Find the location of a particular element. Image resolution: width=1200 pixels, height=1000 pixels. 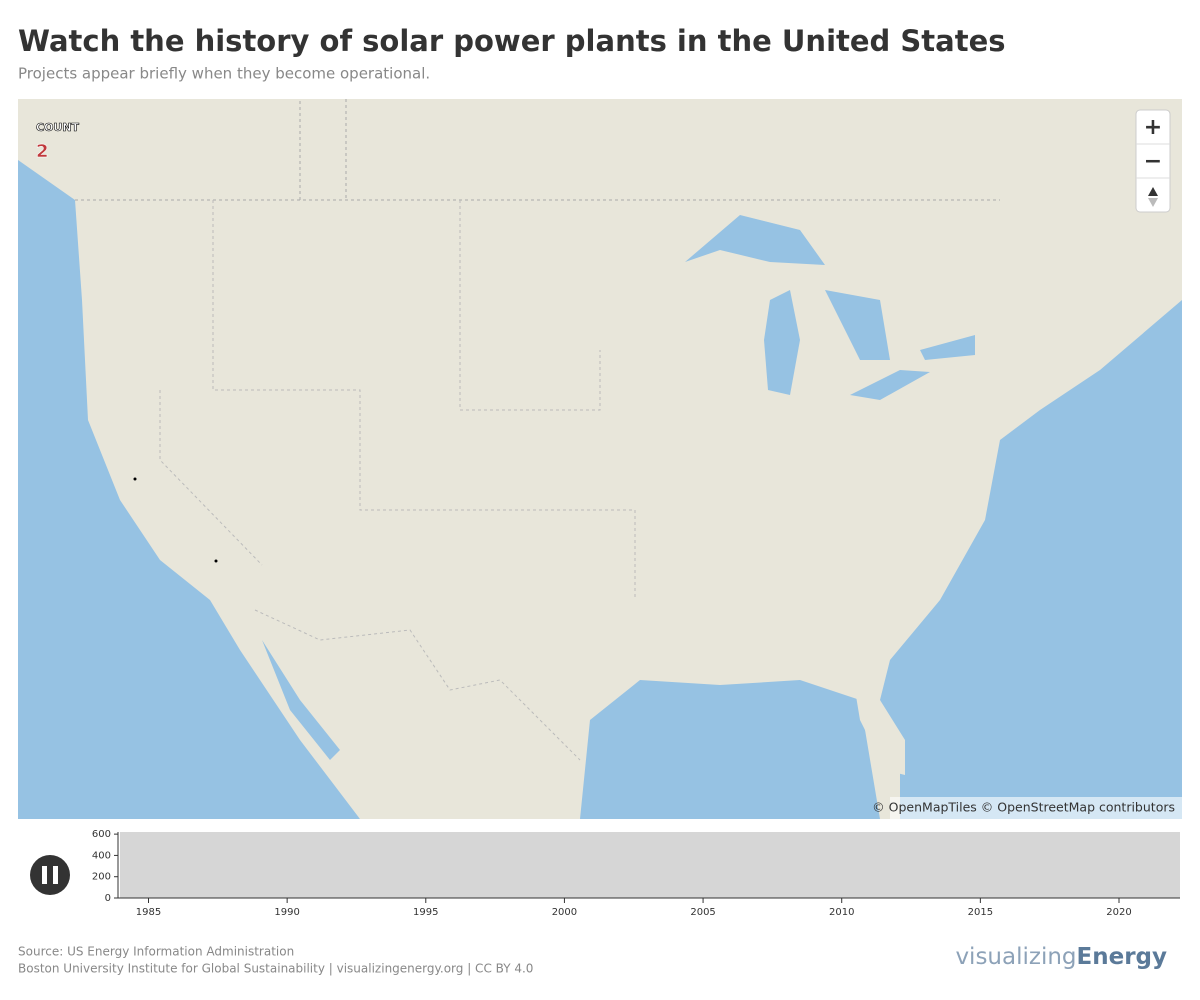

baja is located at coordinates (327, 727).